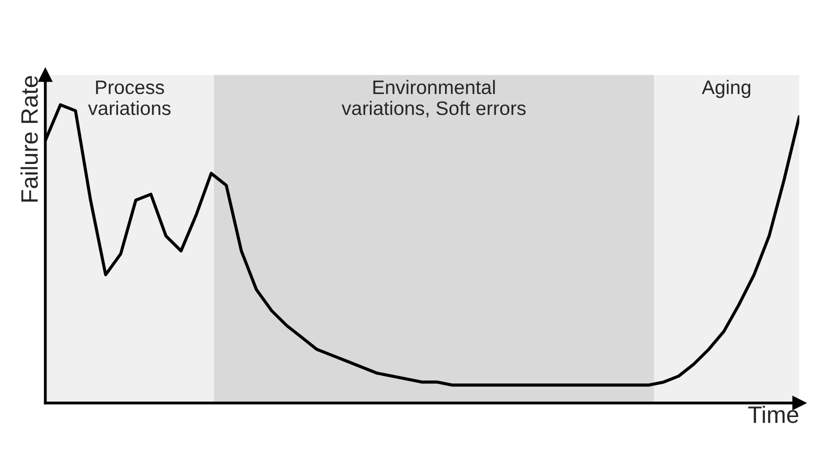  What do you see at coordinates (29, 139) in the screenshot?
I see `y-axis-title: Failure Rate` at bounding box center [29, 139].